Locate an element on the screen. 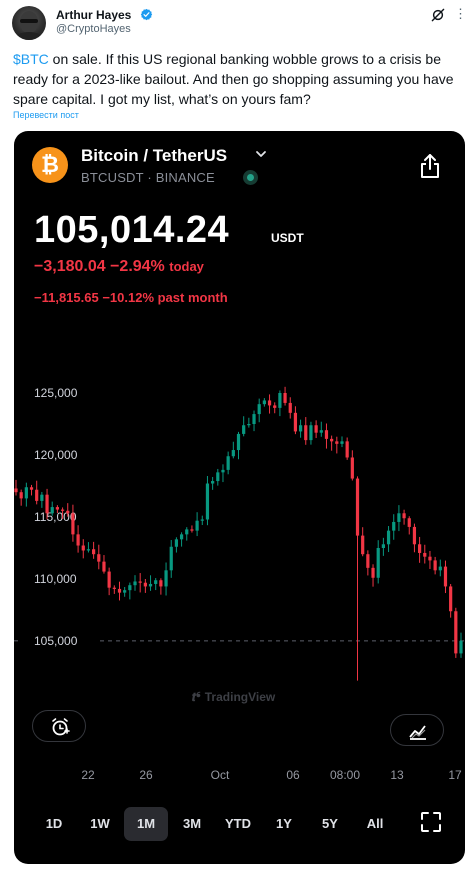 Image resolution: width=476 pixels, height=870 pixels. translate-link: Перевести пост is located at coordinates (46, 115).